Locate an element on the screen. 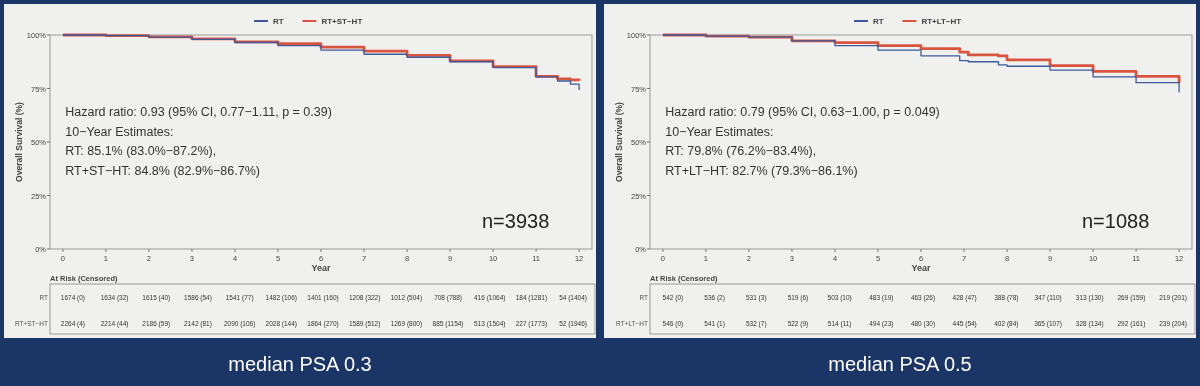 The width and height of the screenshot is (1200, 386). text: median PSA 0.5 is located at coordinates (900, 364).